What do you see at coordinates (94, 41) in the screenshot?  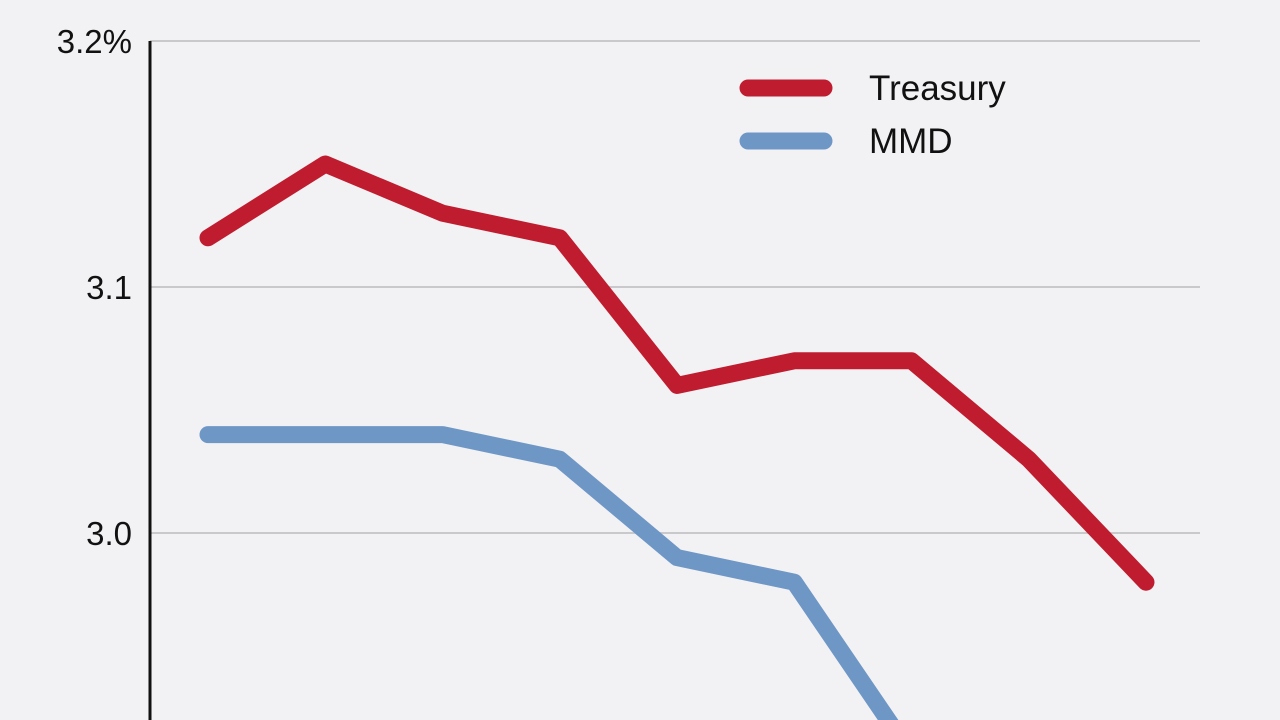 I see `y-tick-label: 3.2%` at bounding box center [94, 41].